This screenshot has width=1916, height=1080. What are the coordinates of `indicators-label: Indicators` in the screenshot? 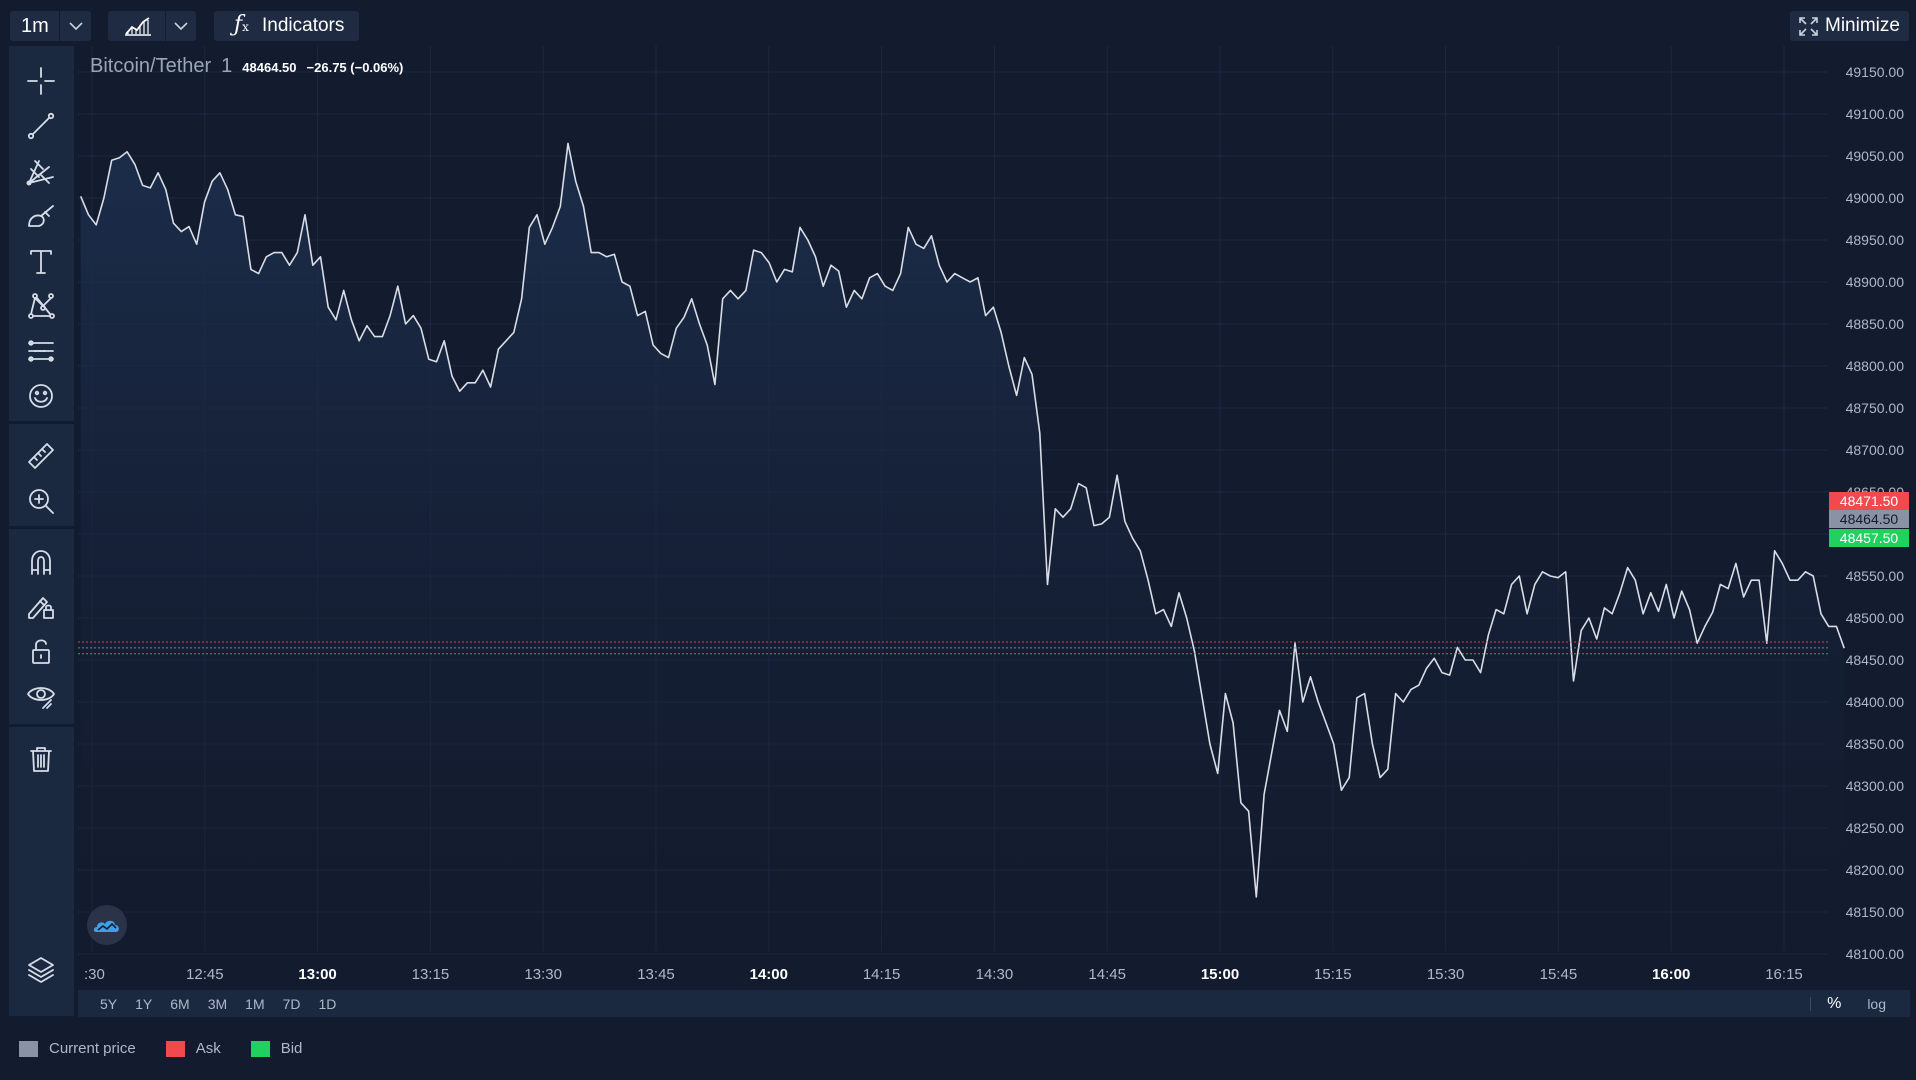 It's located at (303, 25).